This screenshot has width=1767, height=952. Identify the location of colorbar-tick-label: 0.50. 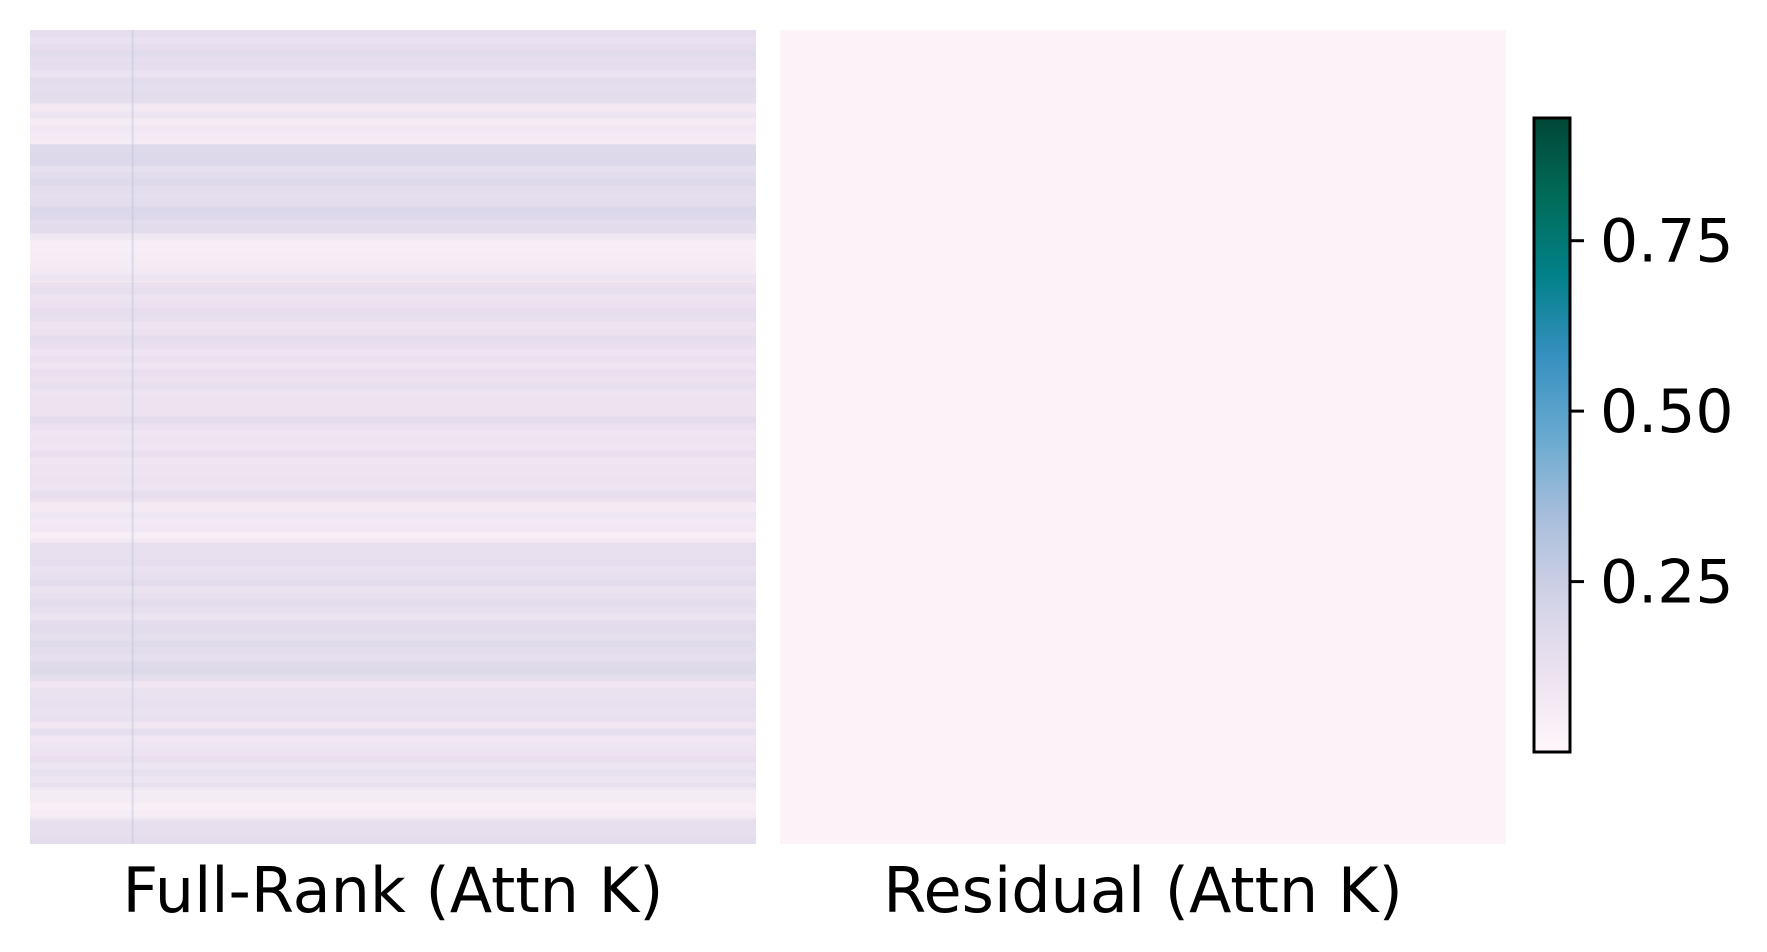
(1667, 412).